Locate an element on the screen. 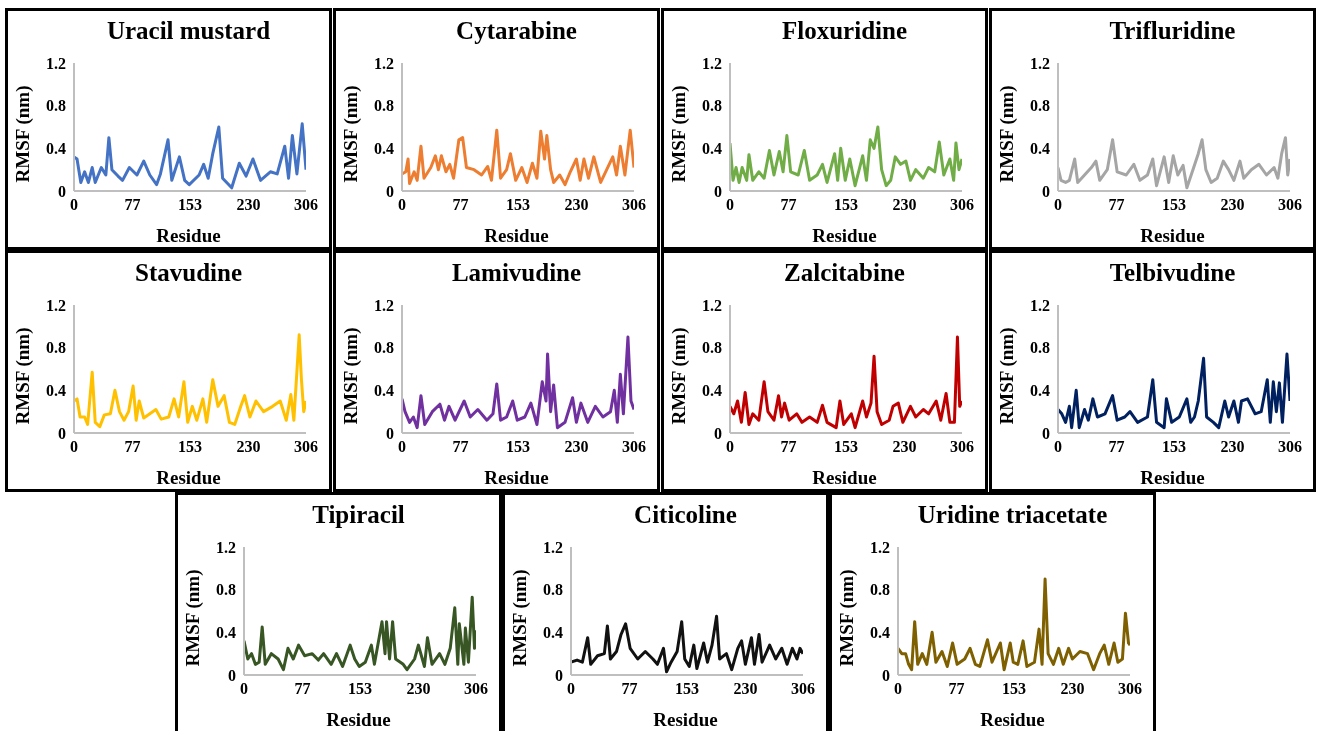 The height and width of the screenshot is (731, 1320). chart-title: Trifluridine is located at coordinates (1172, 31).